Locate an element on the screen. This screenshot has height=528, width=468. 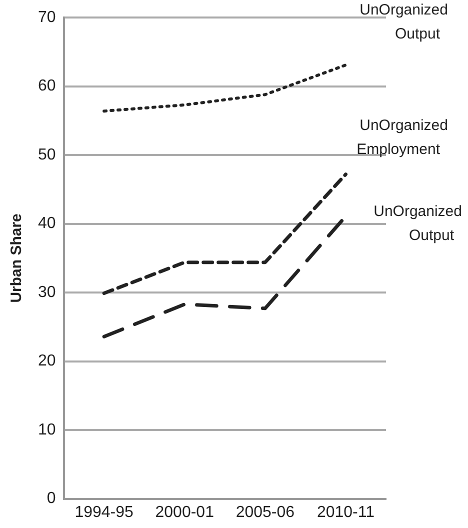
y-tick-label: 40 is located at coordinates (47, 223).